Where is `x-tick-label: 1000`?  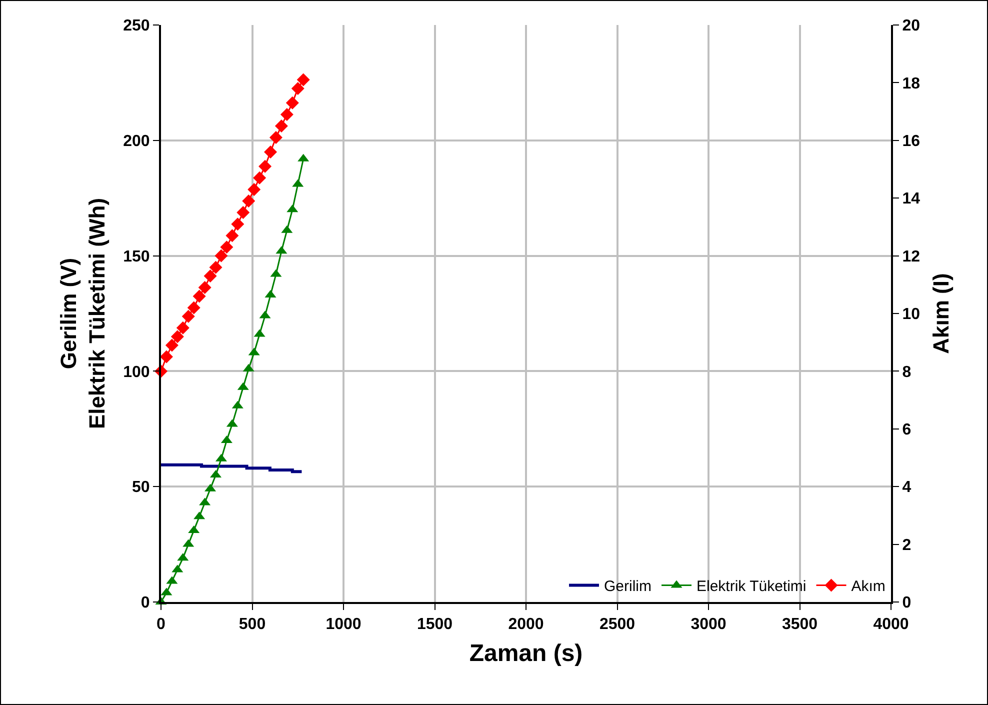 x-tick-label: 1000 is located at coordinates (344, 625).